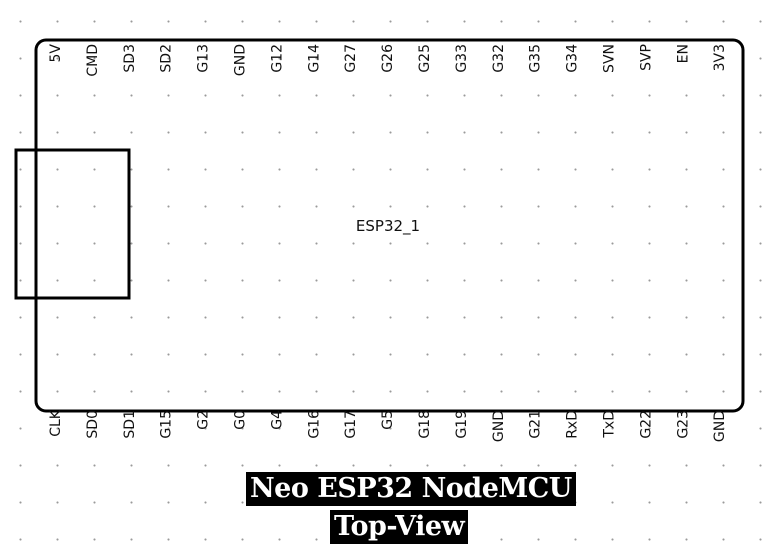  I want to click on bottom-pin-label: G23, so click(683, 424).